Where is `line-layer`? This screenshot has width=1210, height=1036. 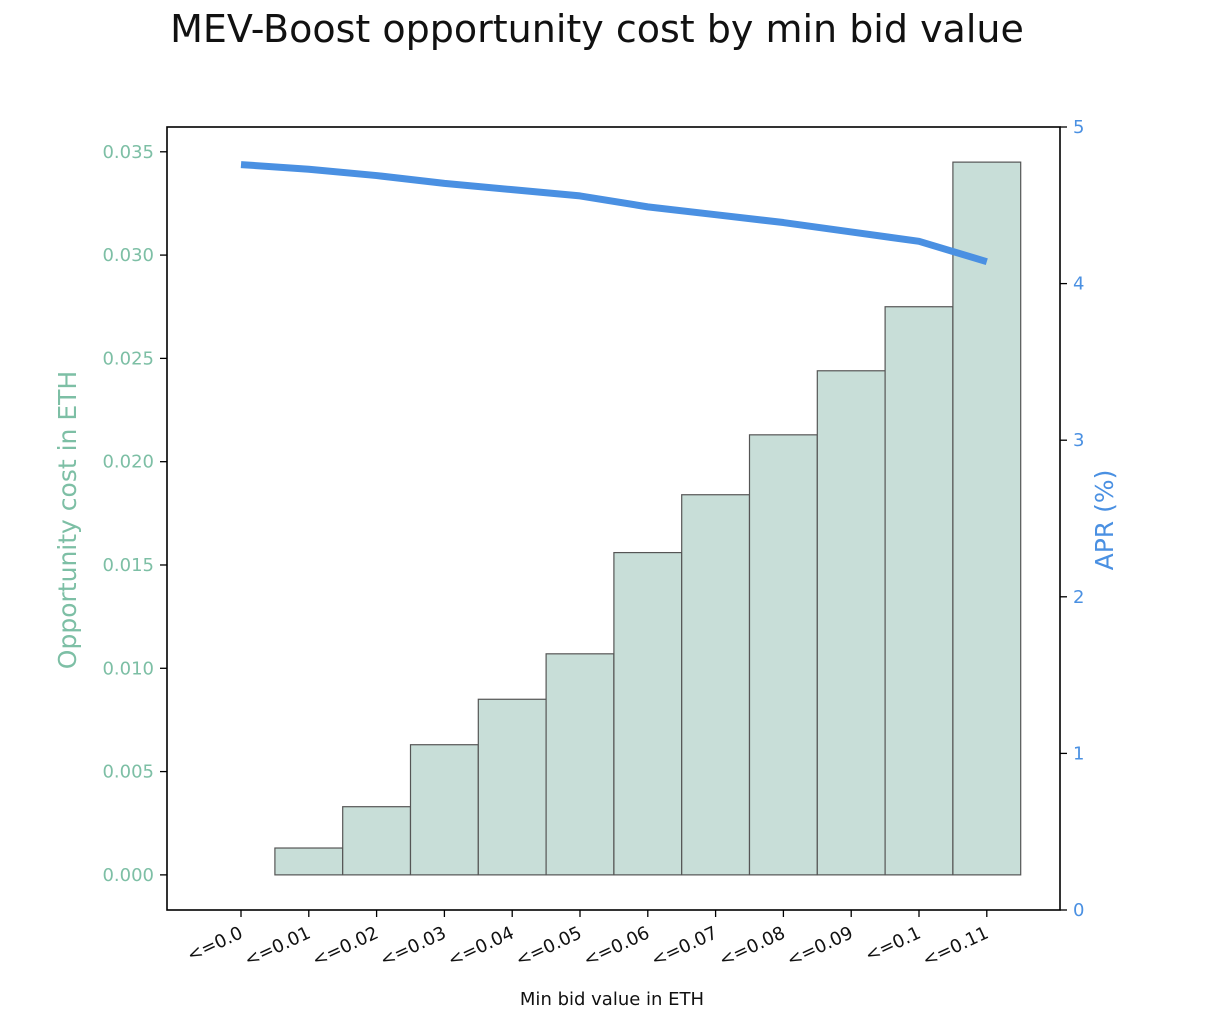
line-layer is located at coordinates (614, 213).